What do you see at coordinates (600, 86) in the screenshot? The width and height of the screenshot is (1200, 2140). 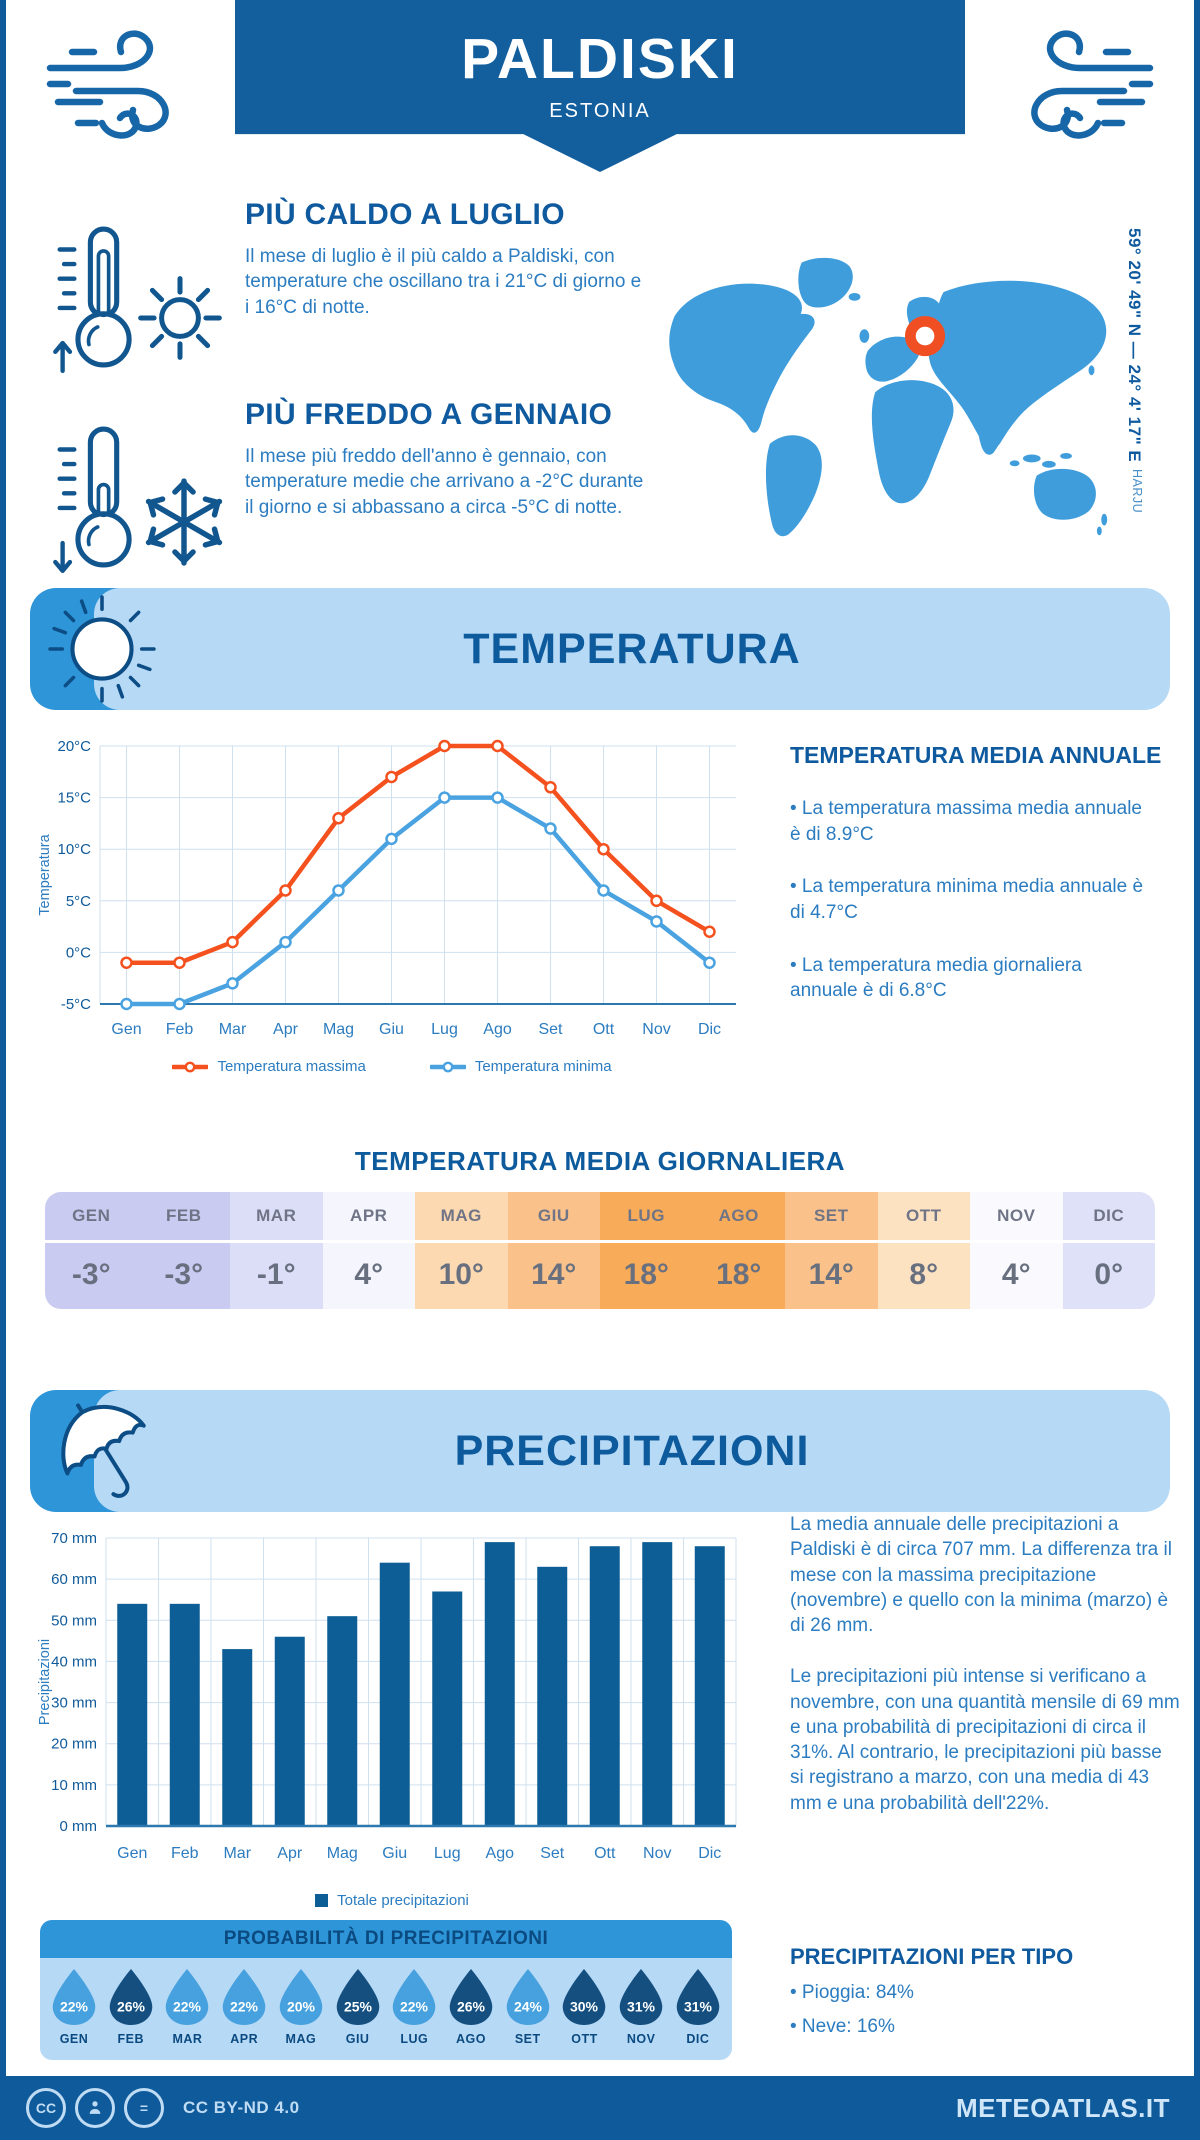 I see `header-banner: PALDISKI ESTONIA` at bounding box center [600, 86].